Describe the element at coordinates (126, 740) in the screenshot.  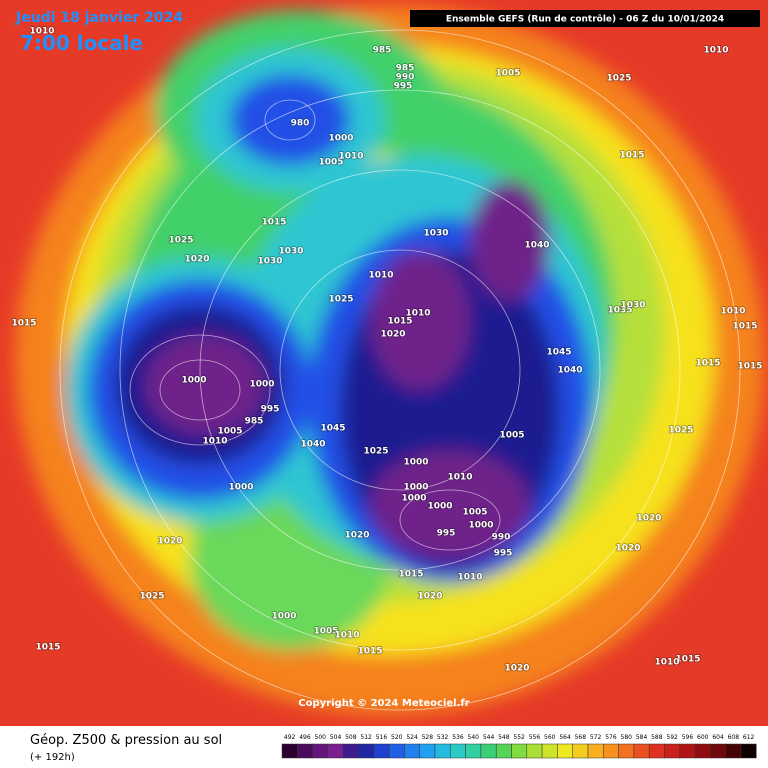
I see `footer-title: Géop. Z500 & pression au sol` at that location.